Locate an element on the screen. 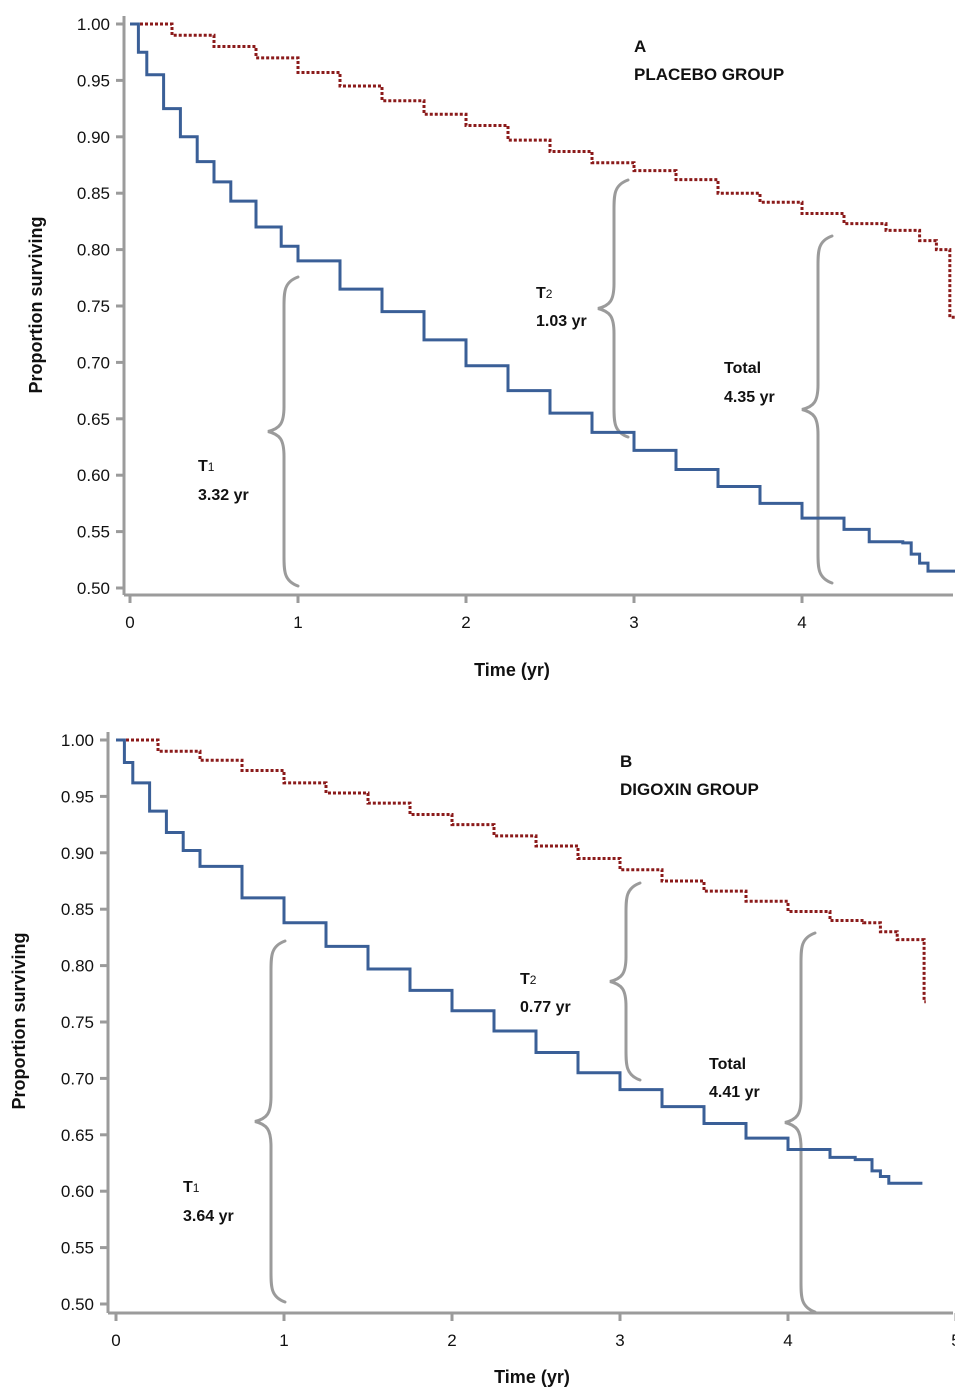  panel-b-ylabel: Proportion surviving is located at coordinates (19, 1020).